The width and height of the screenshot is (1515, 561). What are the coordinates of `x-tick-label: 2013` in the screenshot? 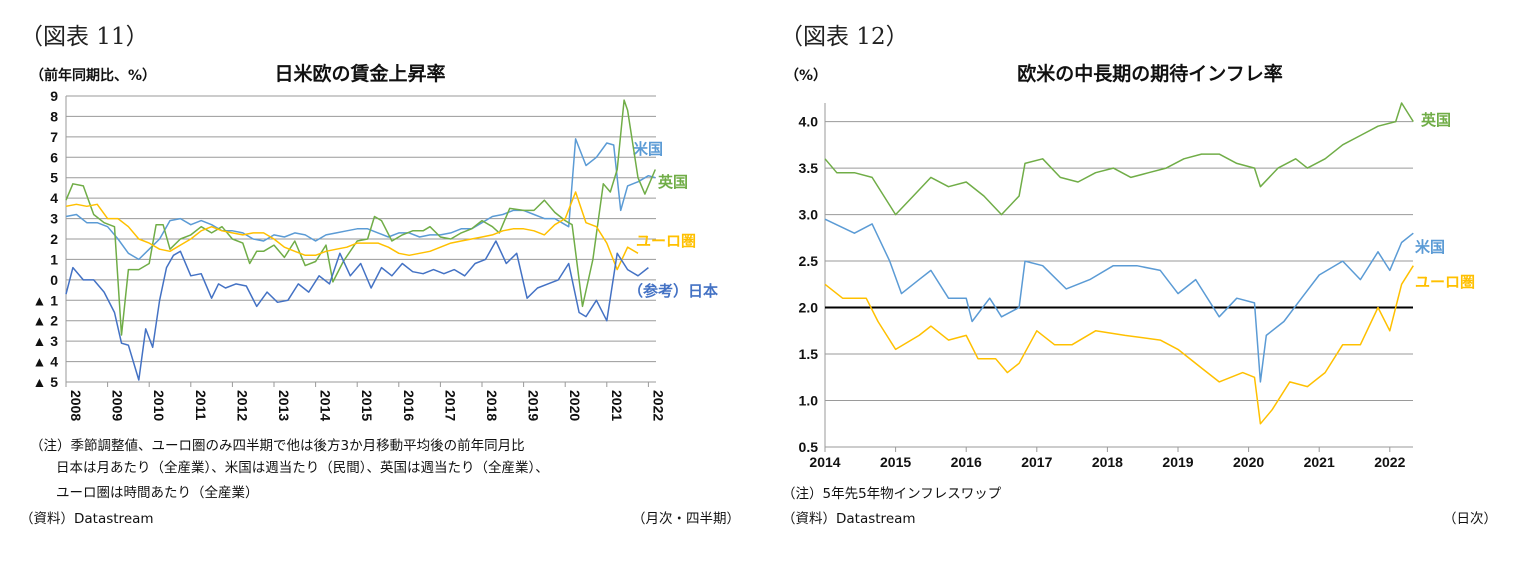 It's located at (284, 405).